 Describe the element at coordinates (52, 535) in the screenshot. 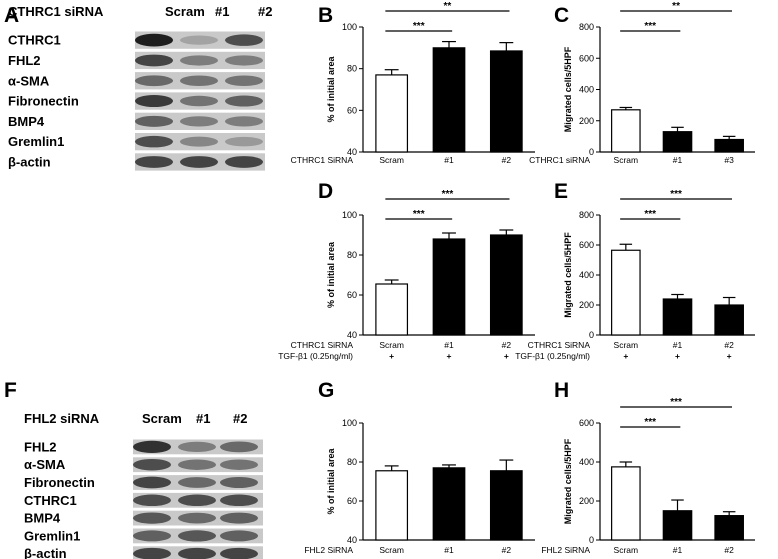

I see `blot-row-label: Gremlin1` at that location.